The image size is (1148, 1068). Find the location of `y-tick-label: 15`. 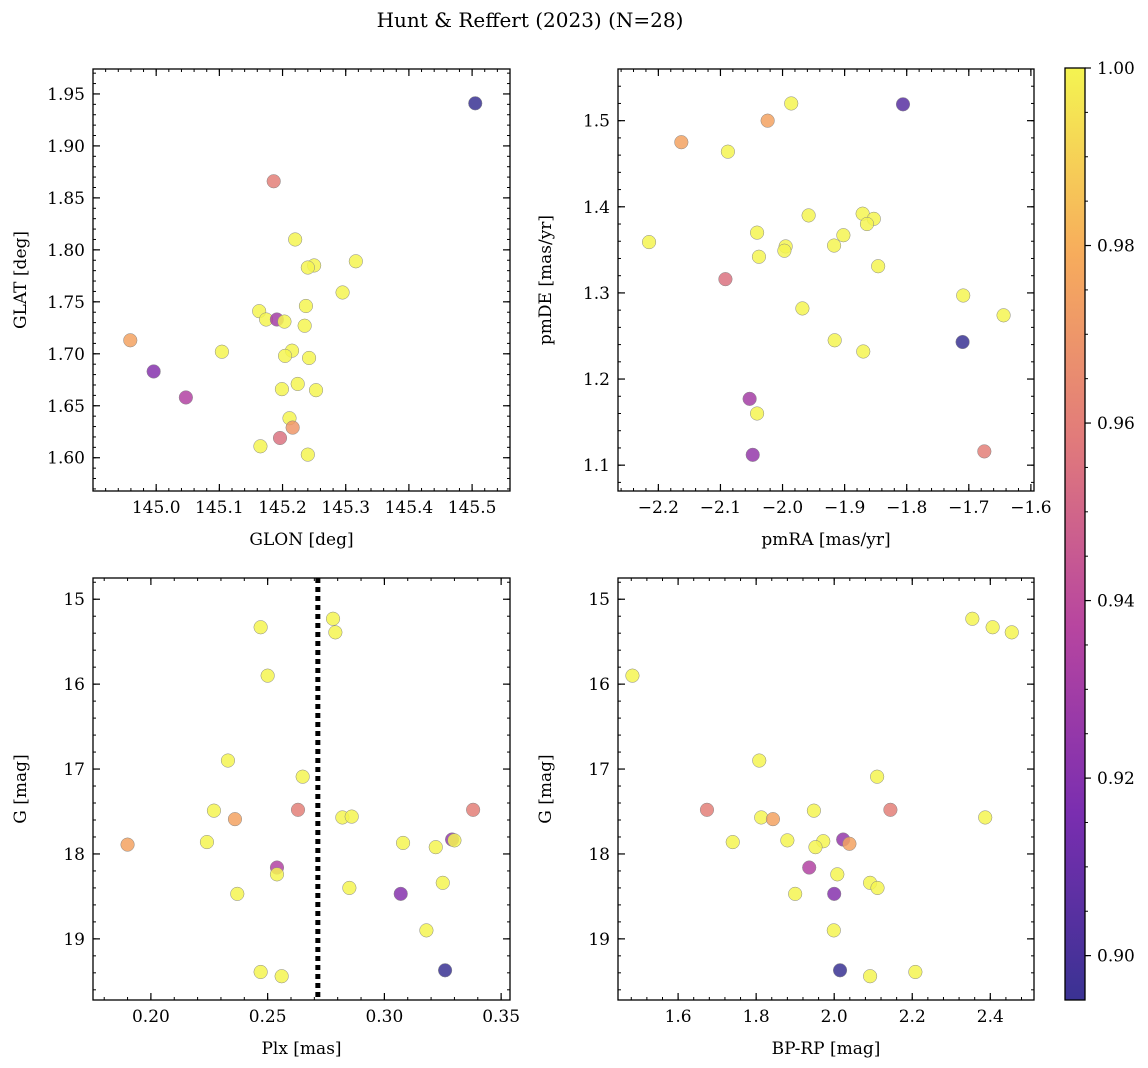

y-tick-label: 15 is located at coordinates (599, 600).